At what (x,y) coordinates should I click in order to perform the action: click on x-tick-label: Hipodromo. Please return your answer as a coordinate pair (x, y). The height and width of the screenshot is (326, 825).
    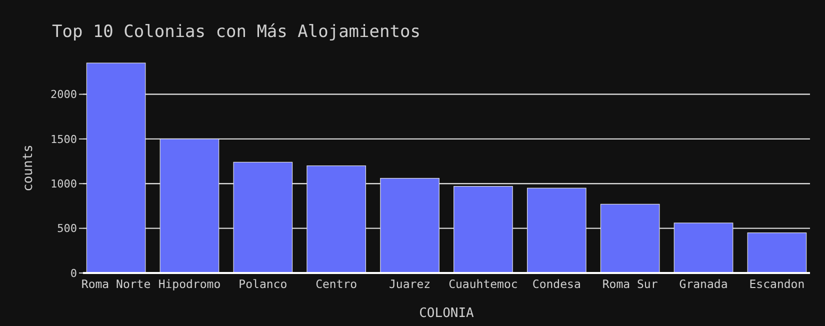
    Looking at the image, I should click on (189, 284).